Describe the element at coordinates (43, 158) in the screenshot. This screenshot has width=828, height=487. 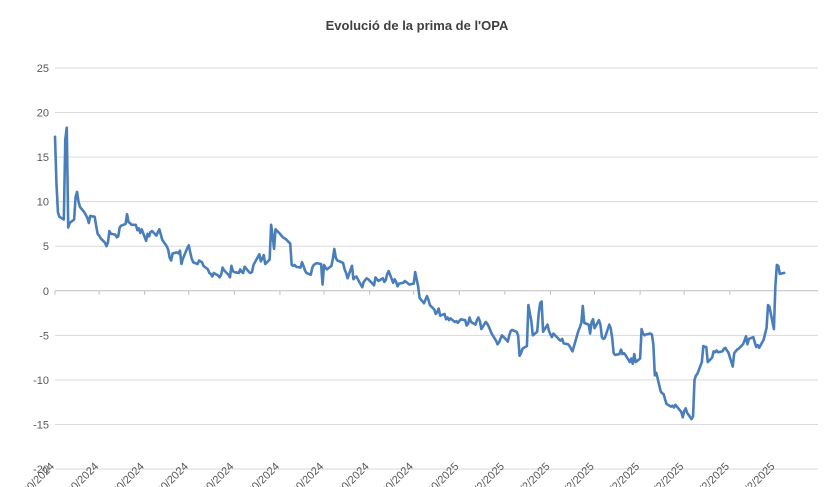
I see `y-tick-label: 15` at that location.